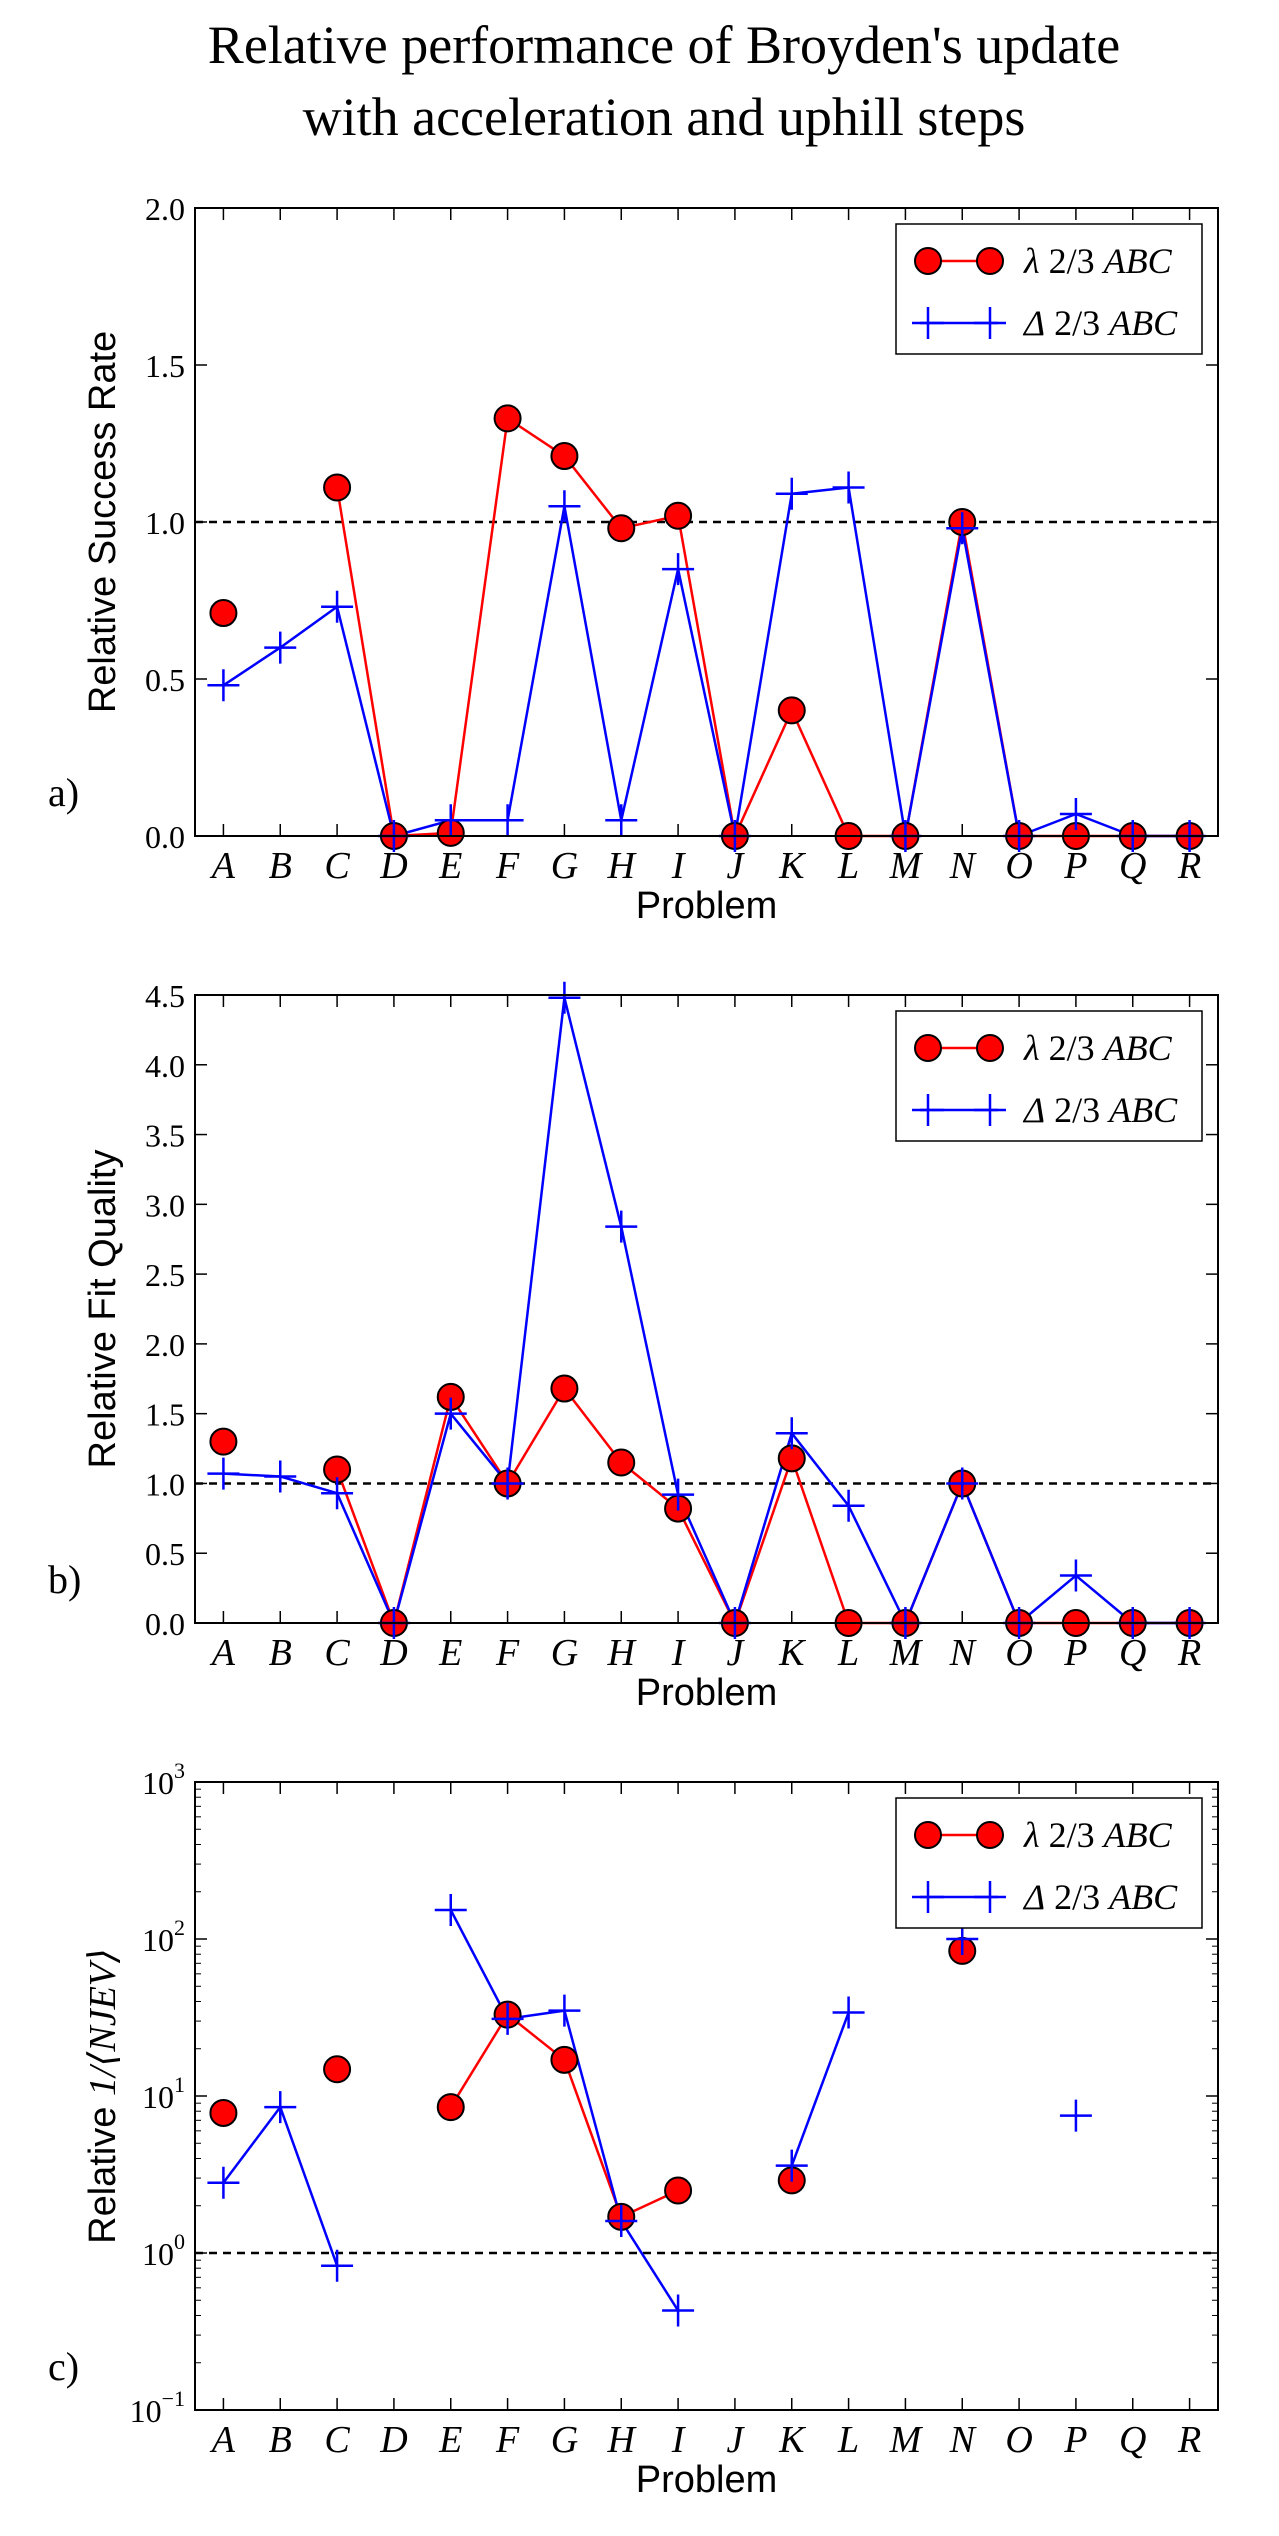  What do you see at coordinates (179, 2241) in the screenshot?
I see `y-tick-label-exponent: 0` at bounding box center [179, 2241].